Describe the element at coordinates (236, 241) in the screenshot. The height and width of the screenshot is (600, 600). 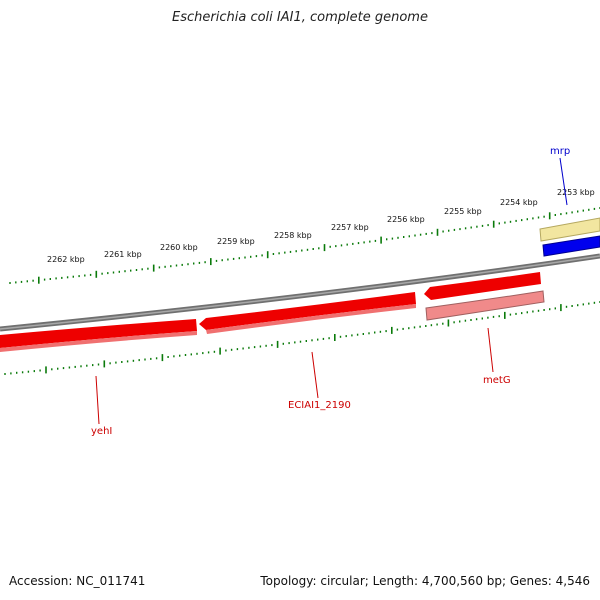
I see `kbp-label: 2259 kbp` at that location.